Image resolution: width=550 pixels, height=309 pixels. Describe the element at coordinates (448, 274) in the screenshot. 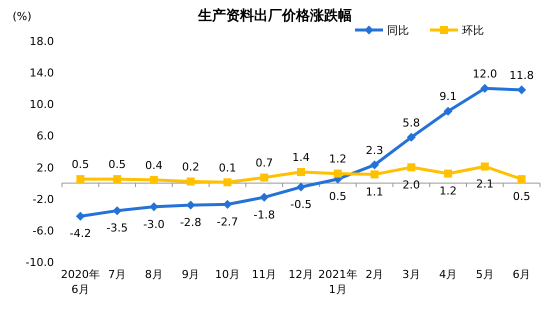

I see `x-tick-label: 4月` at that location.